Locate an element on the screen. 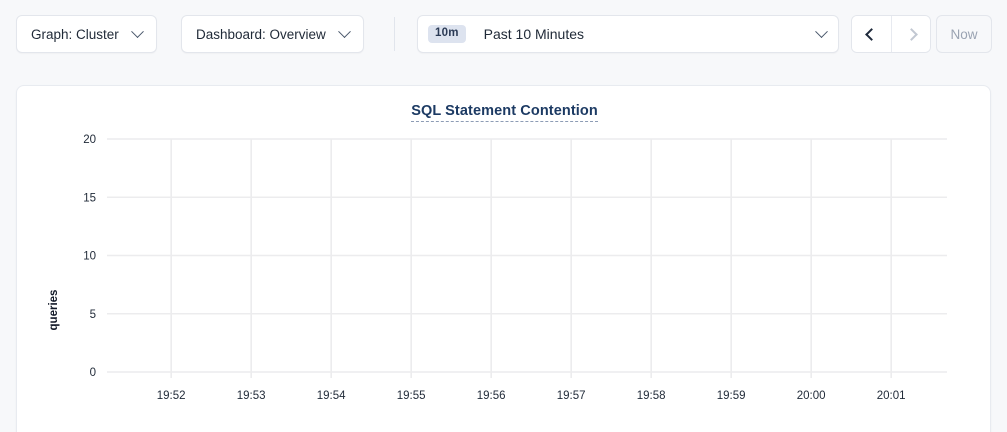 The height and width of the screenshot is (432, 1007). graph-selector-dropdown: Graph: Cluster is located at coordinates (86, 34).